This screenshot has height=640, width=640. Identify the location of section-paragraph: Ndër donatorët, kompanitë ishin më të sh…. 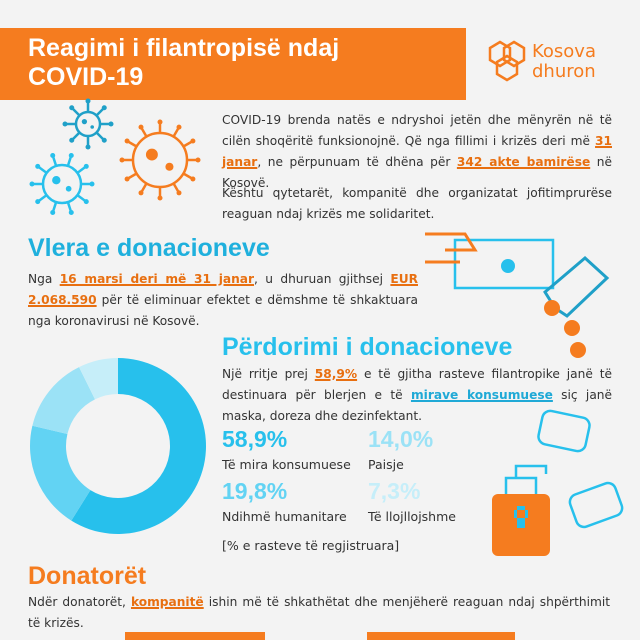
(319, 613).